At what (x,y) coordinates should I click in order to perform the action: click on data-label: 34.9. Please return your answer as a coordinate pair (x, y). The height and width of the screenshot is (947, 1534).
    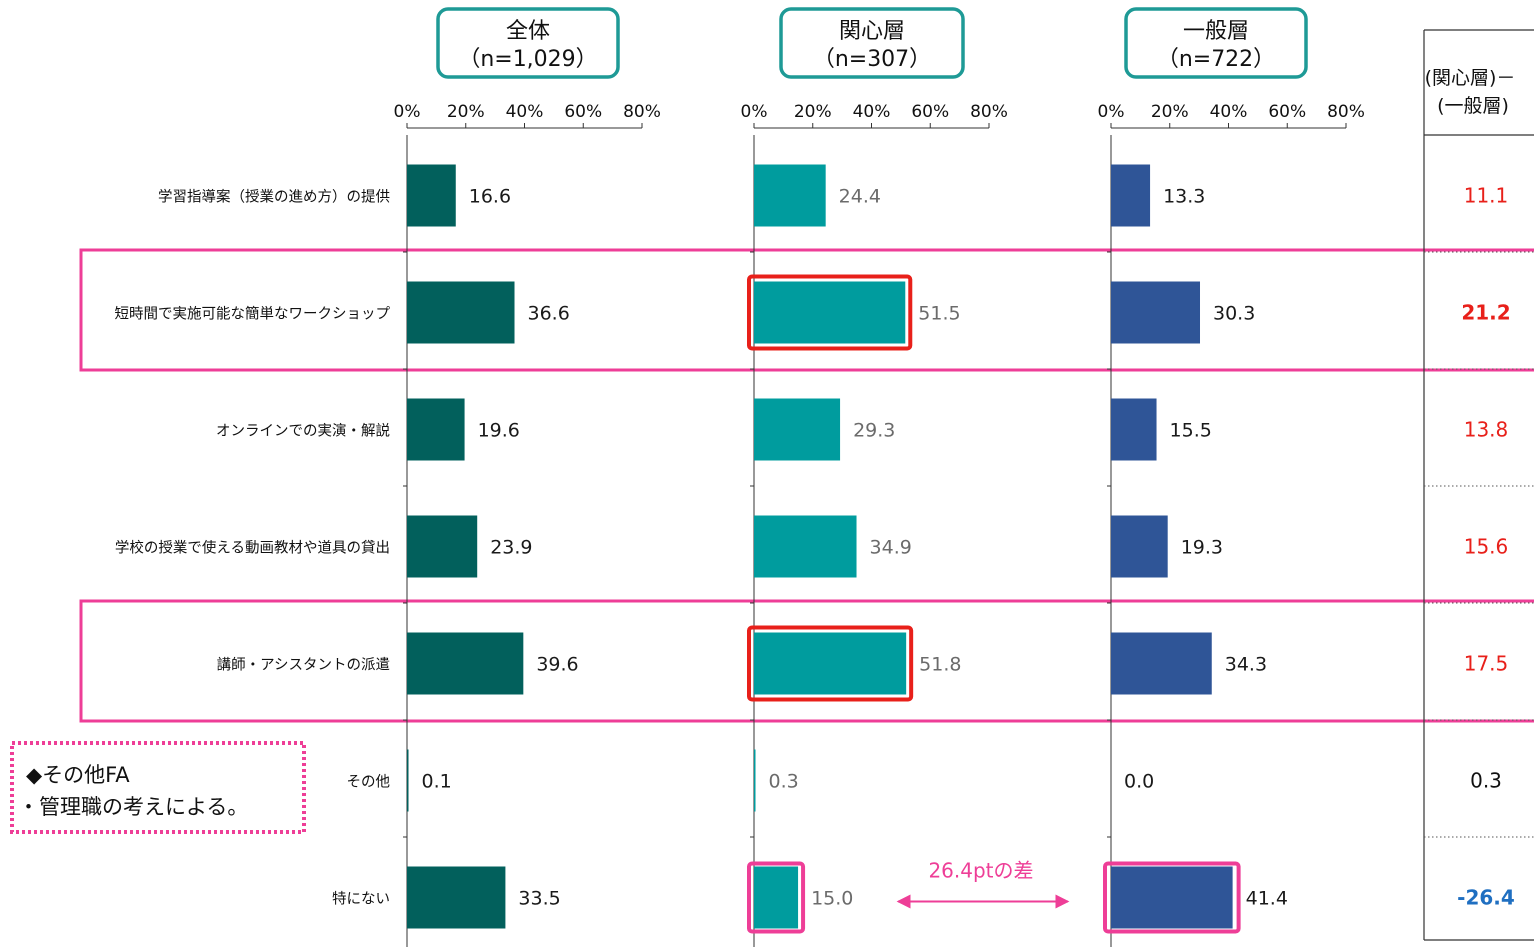
    Looking at the image, I should click on (891, 548).